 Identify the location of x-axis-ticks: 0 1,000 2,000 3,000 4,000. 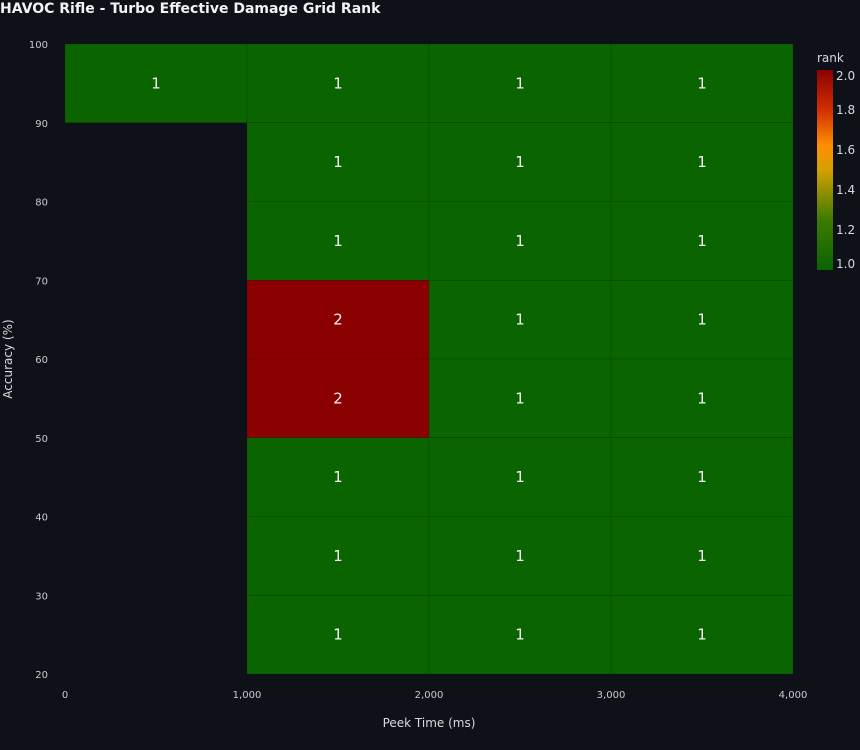
(435, 695).